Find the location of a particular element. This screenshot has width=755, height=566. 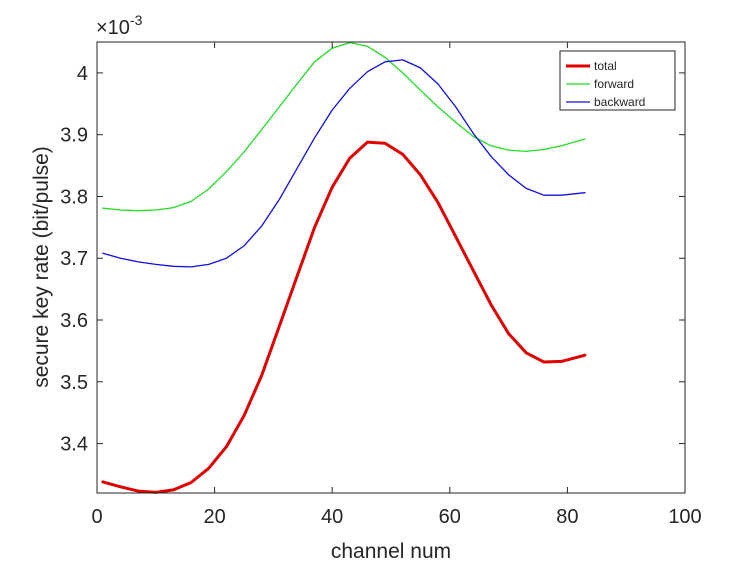

legend: total forward backward is located at coordinates (617, 80).